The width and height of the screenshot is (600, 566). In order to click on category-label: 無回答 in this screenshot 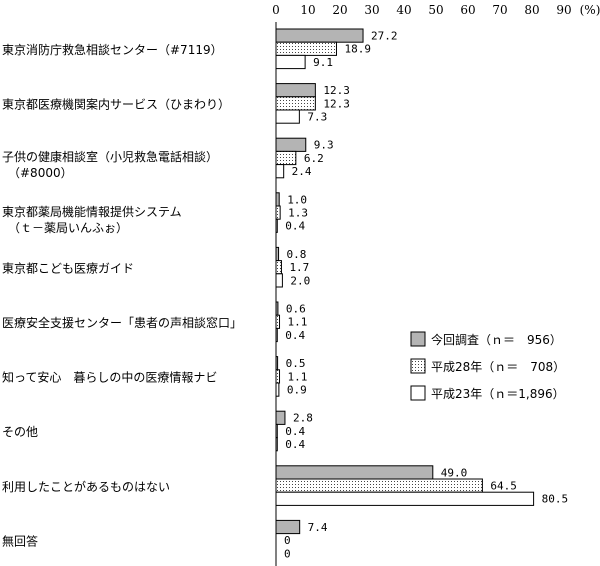, I will do `click(20, 540)`.